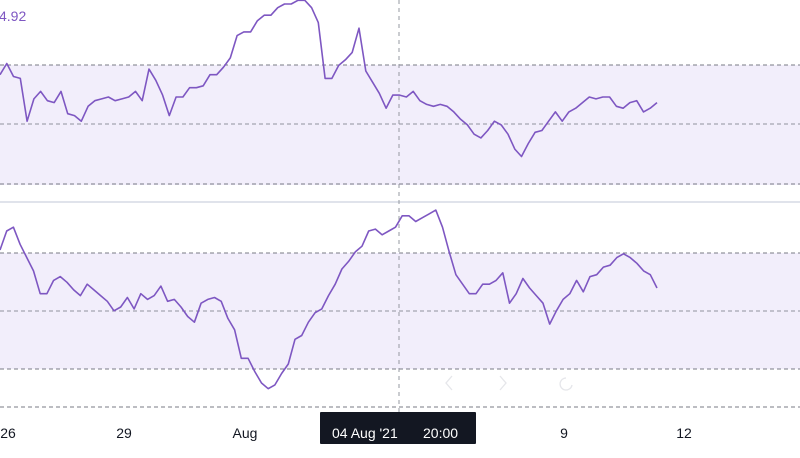 The width and height of the screenshot is (800, 458). Describe the element at coordinates (449, 383) in the screenshot. I see `scroll-back-icon` at that location.